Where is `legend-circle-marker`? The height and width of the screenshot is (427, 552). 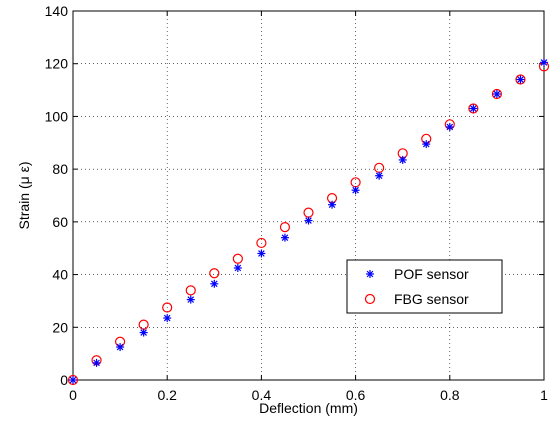
legend-circle-marker is located at coordinates (370, 299).